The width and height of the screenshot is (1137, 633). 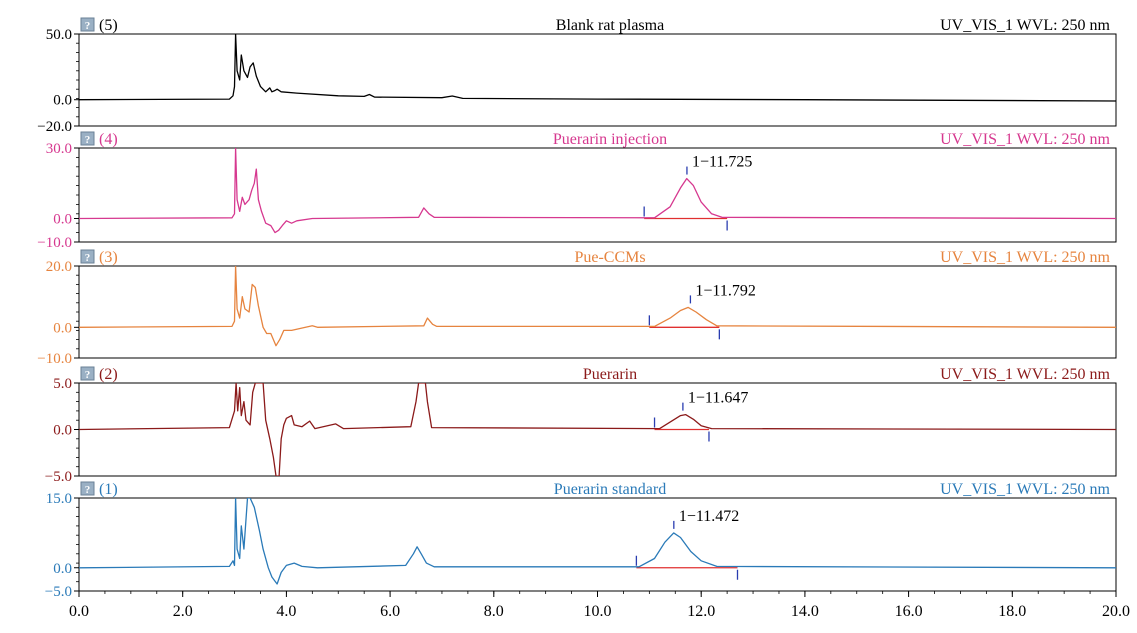 I want to click on y-tick-label: 20.0, so click(x=59, y=267).